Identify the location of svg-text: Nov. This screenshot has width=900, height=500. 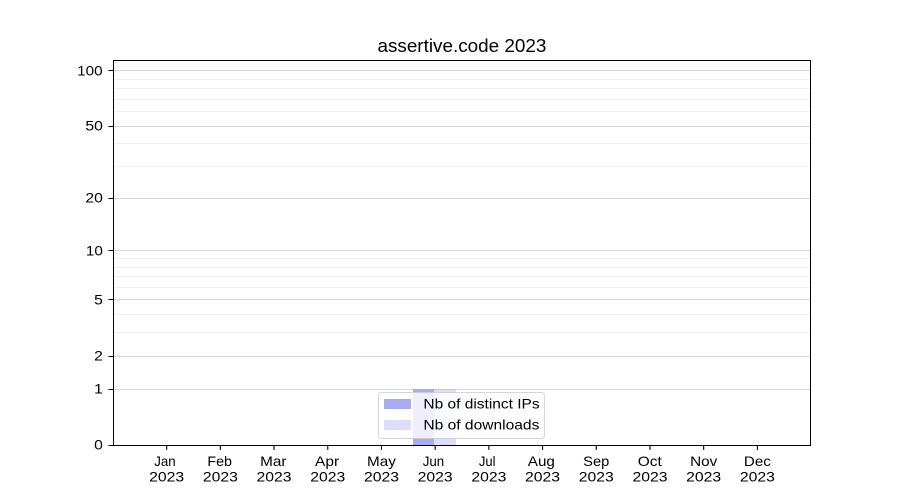
(703, 461).